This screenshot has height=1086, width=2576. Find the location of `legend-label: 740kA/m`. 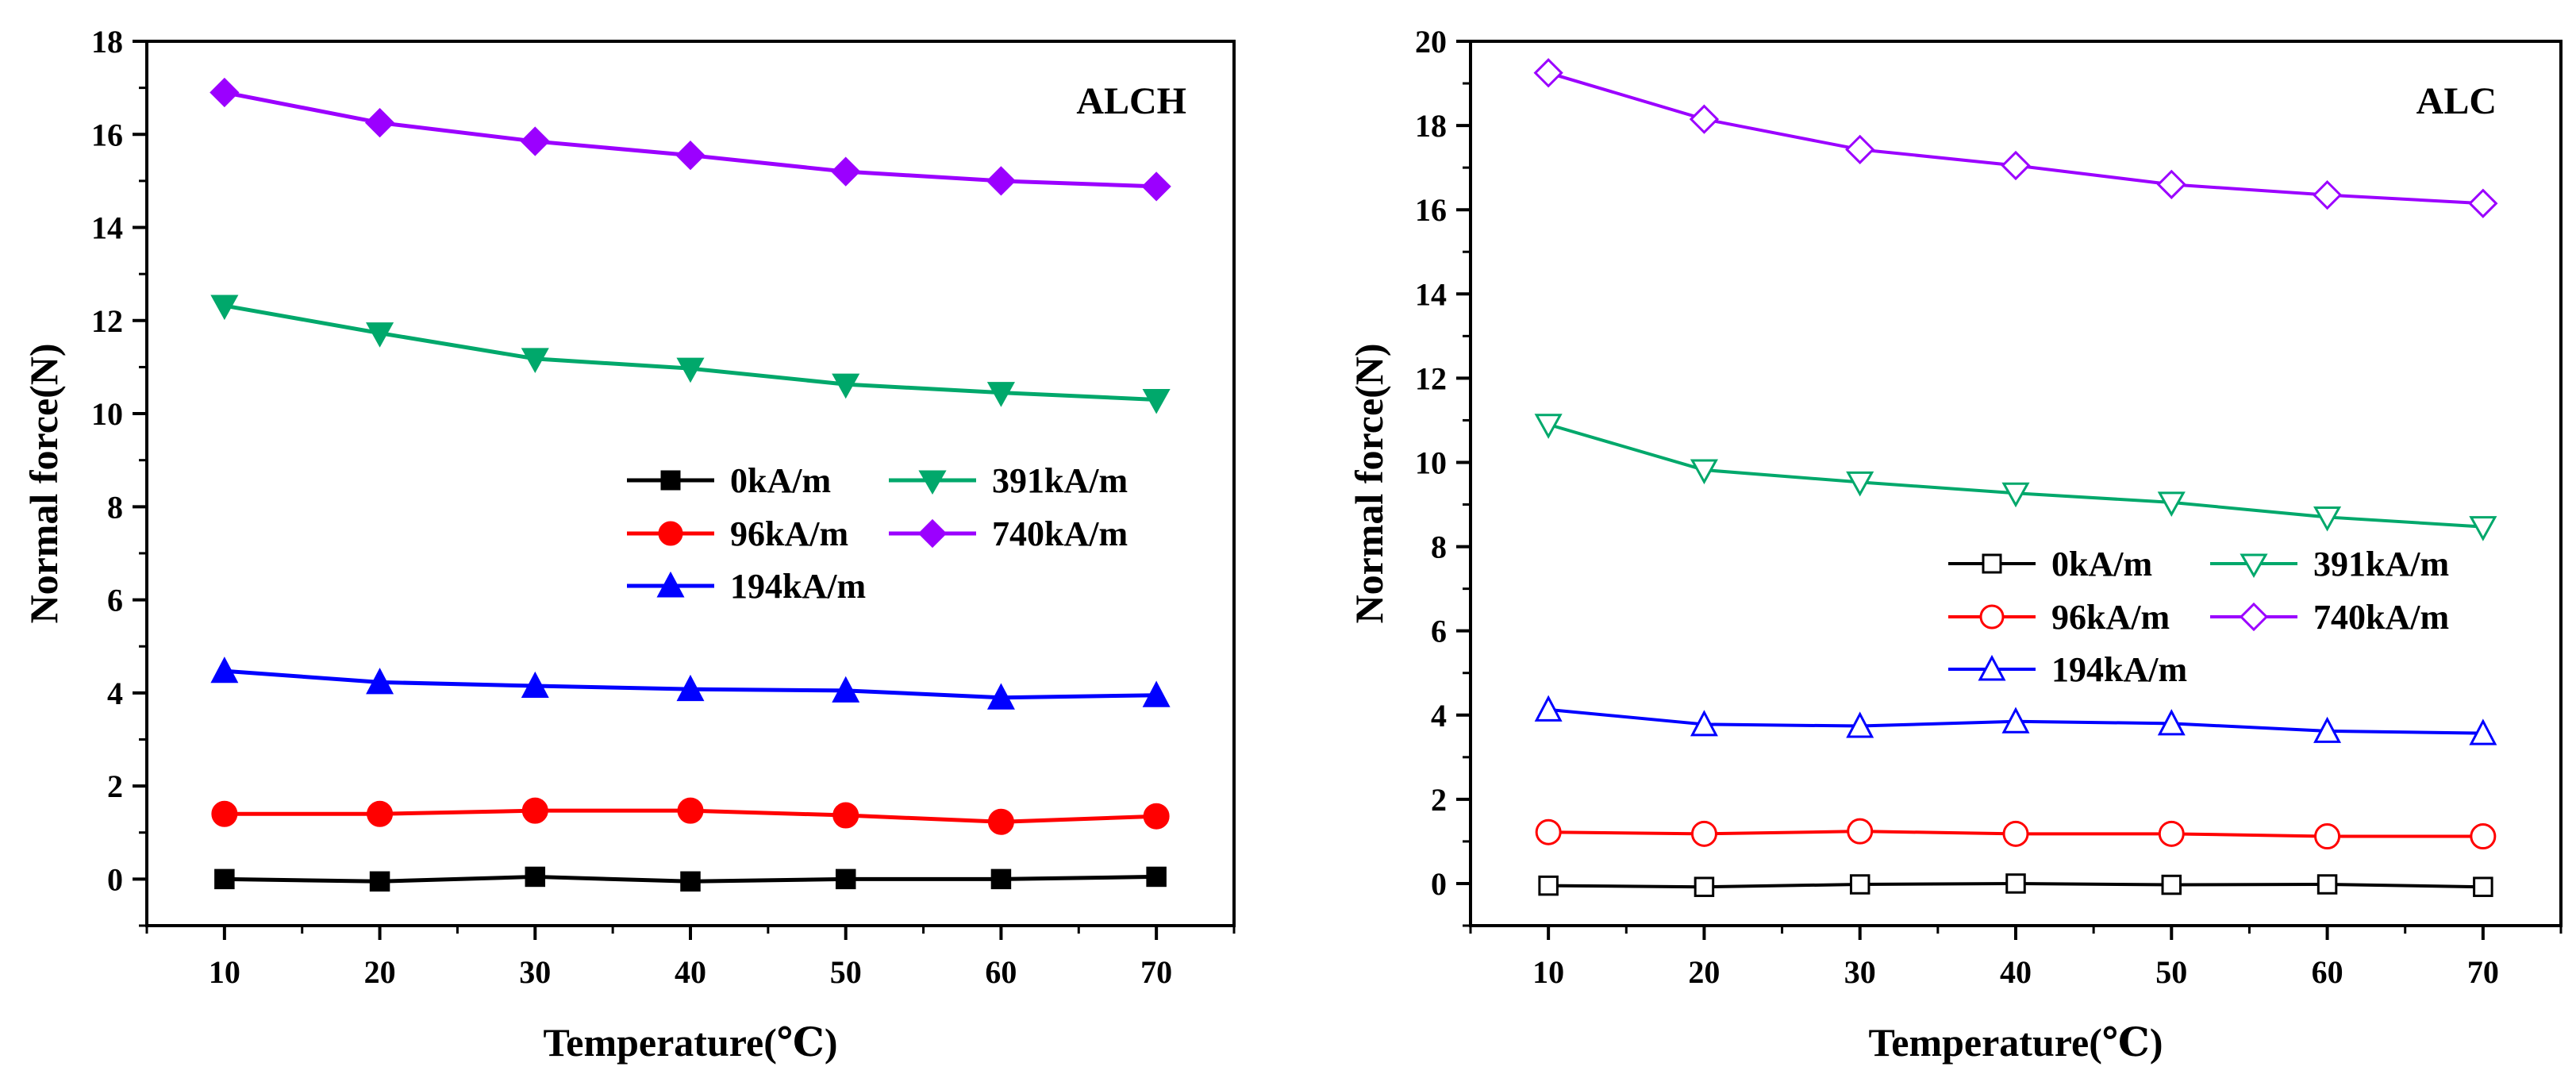

legend-label: 740kA/m is located at coordinates (2381, 617).